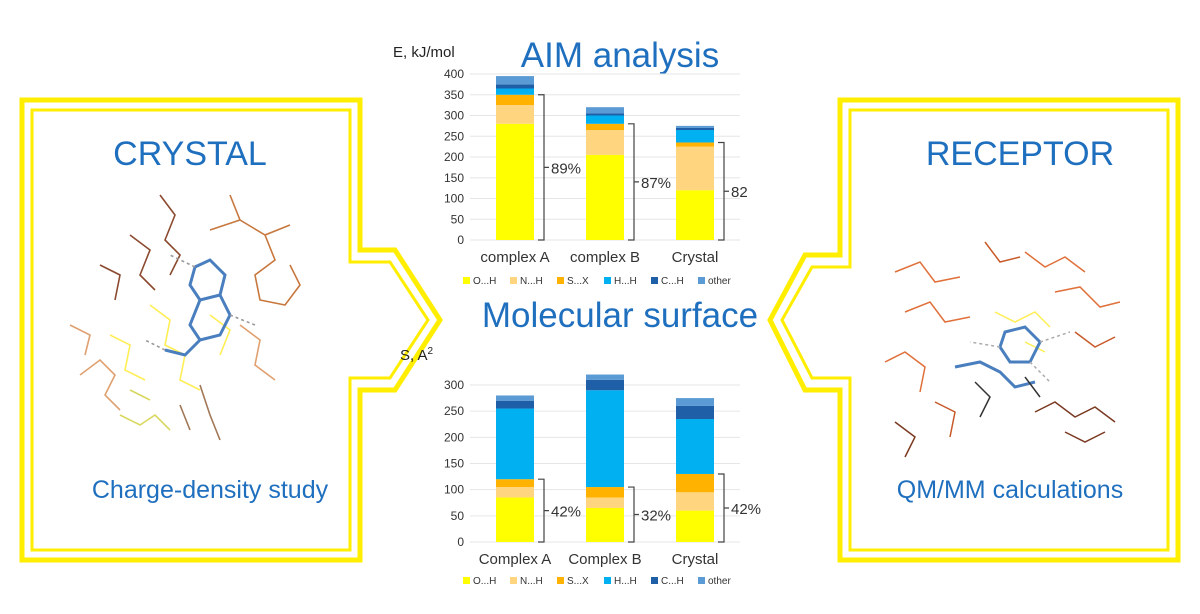 This screenshot has height=614, width=1200. What do you see at coordinates (620, 315) in the screenshot?
I see `molecular-surface-title: Molecular surface` at bounding box center [620, 315].